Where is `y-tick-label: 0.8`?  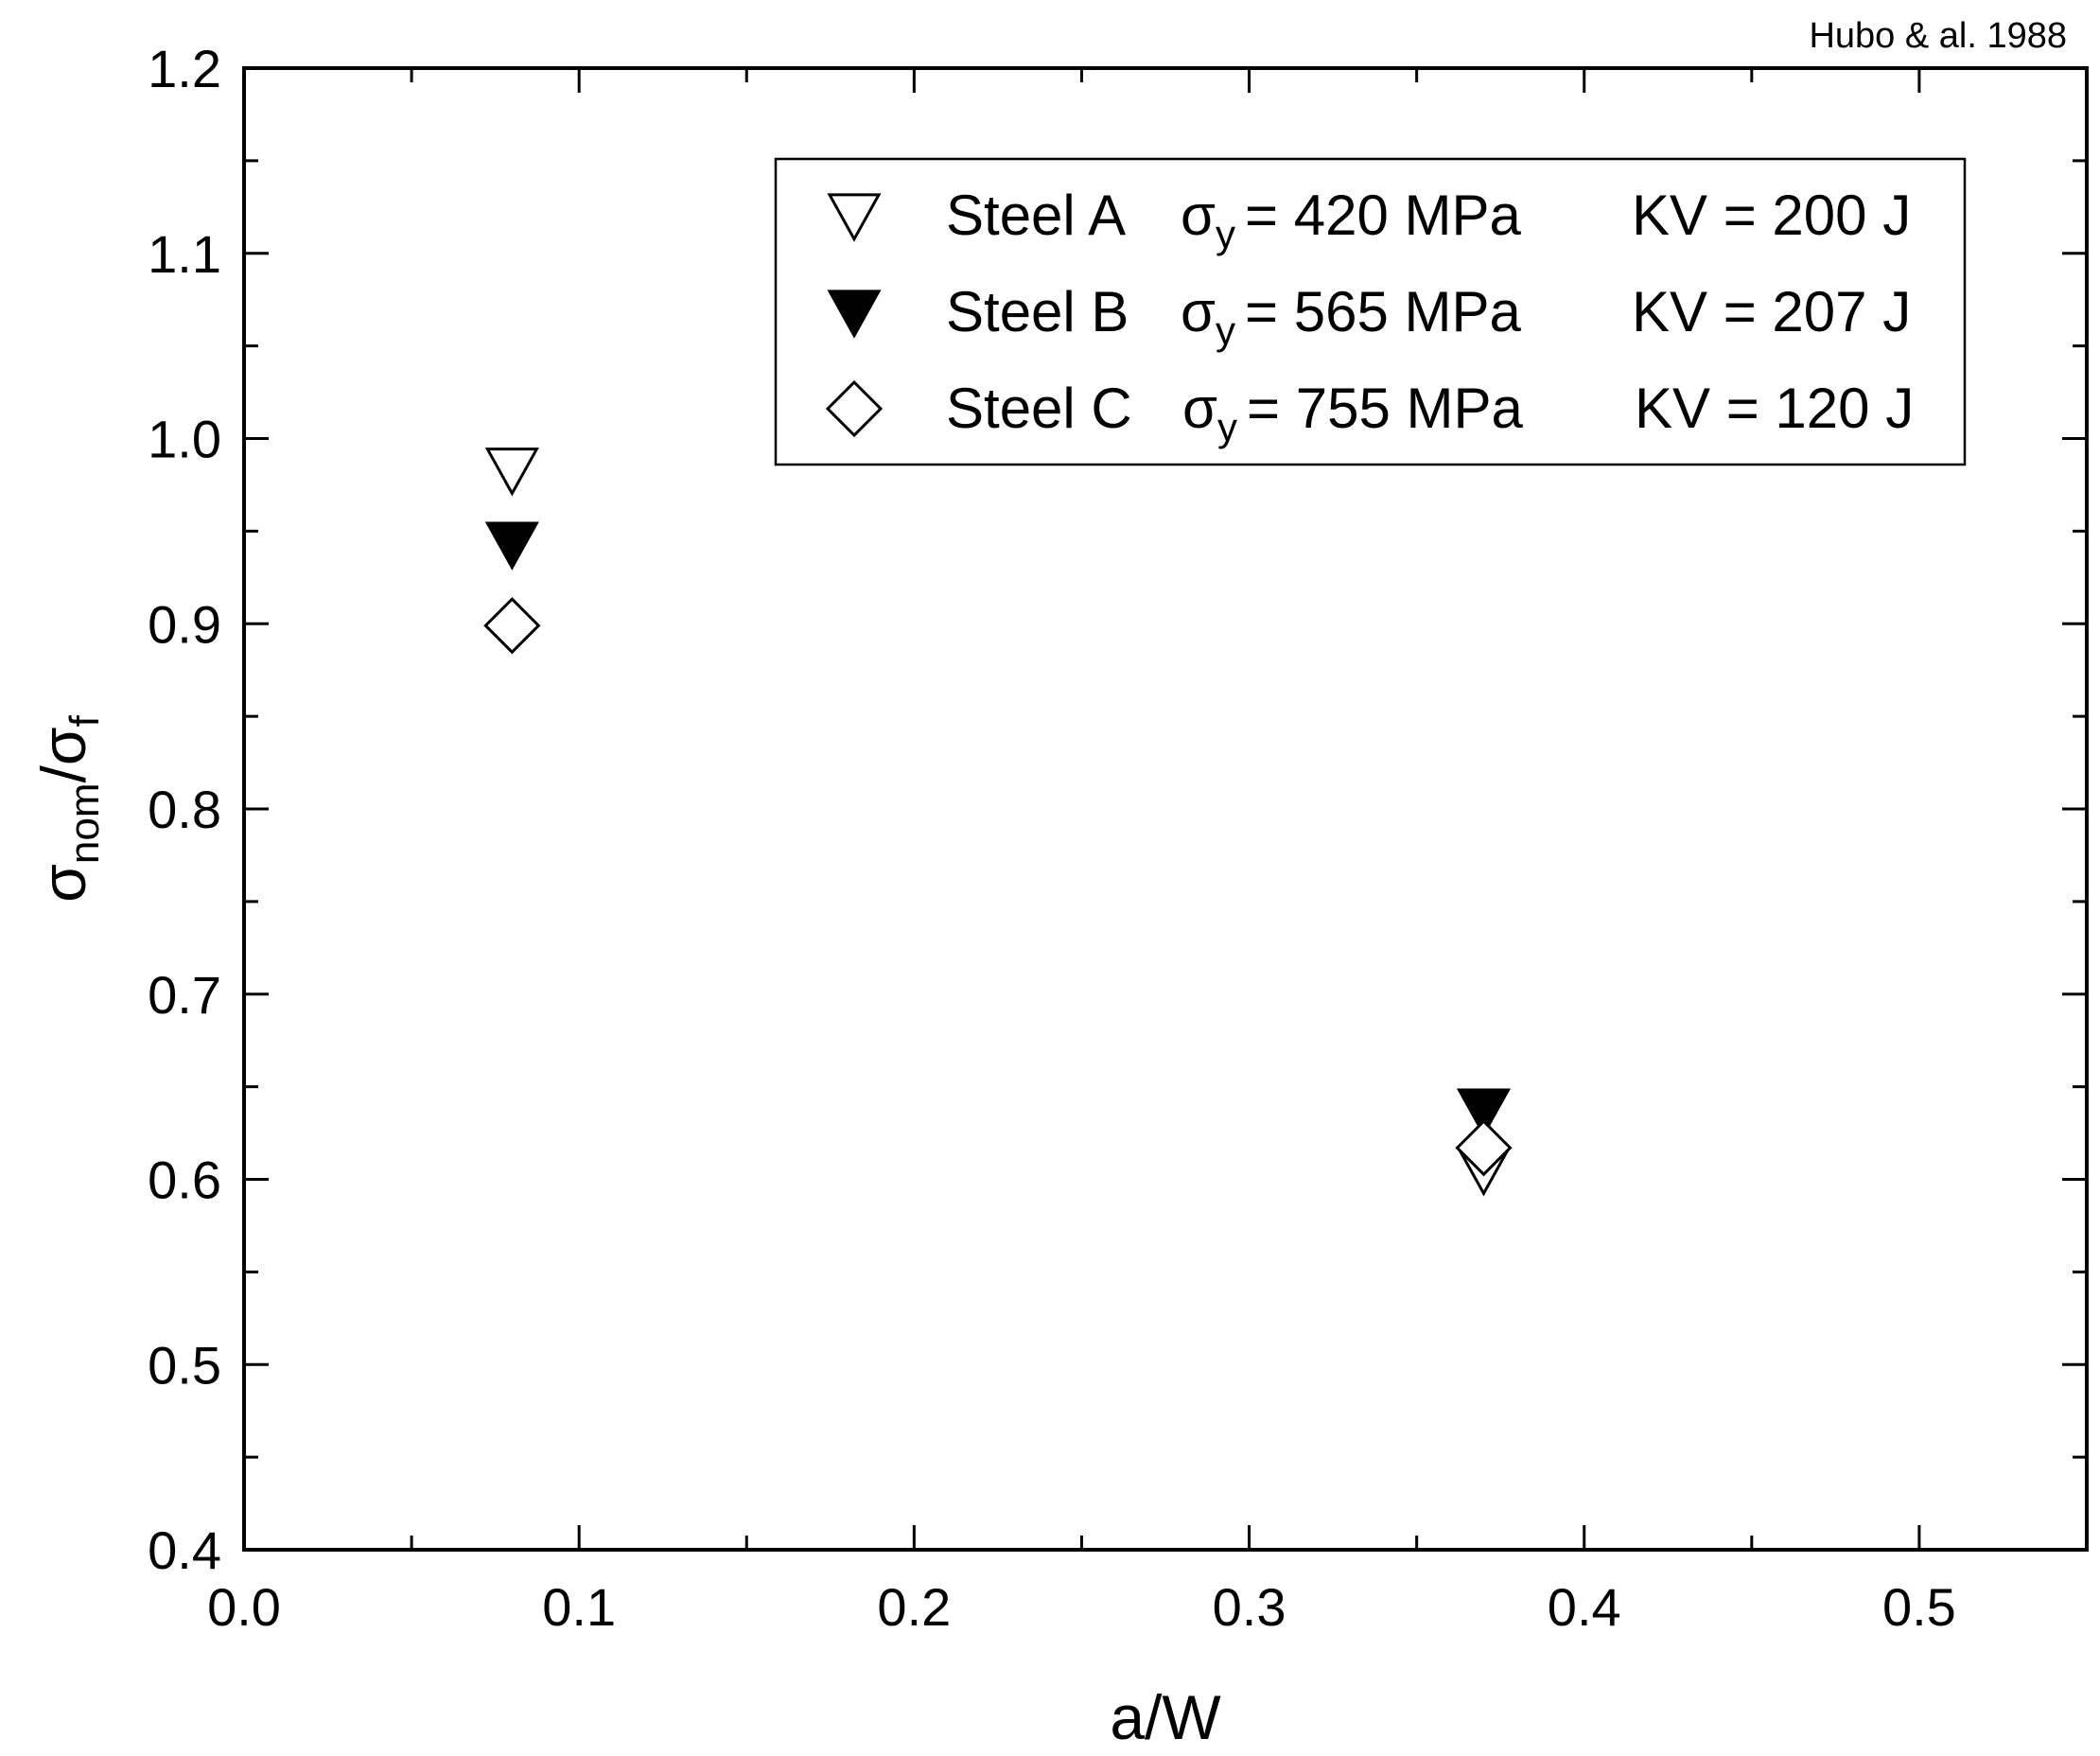 y-tick-label: 0.8 is located at coordinates (184, 809).